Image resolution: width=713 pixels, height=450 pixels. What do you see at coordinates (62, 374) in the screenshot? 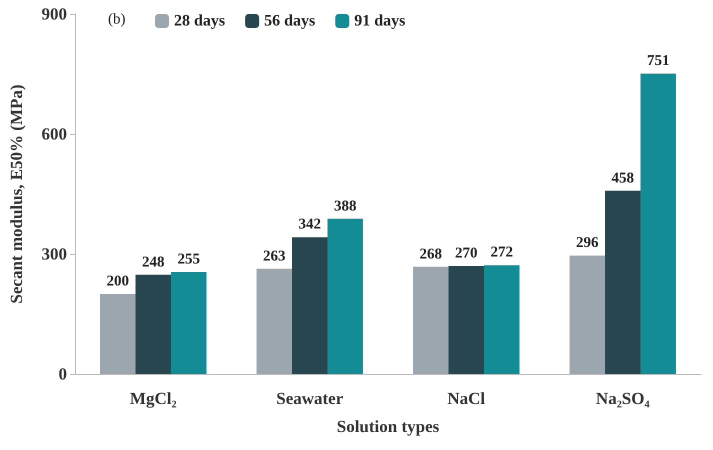
I see `y-tick-label: 0` at bounding box center [62, 374].